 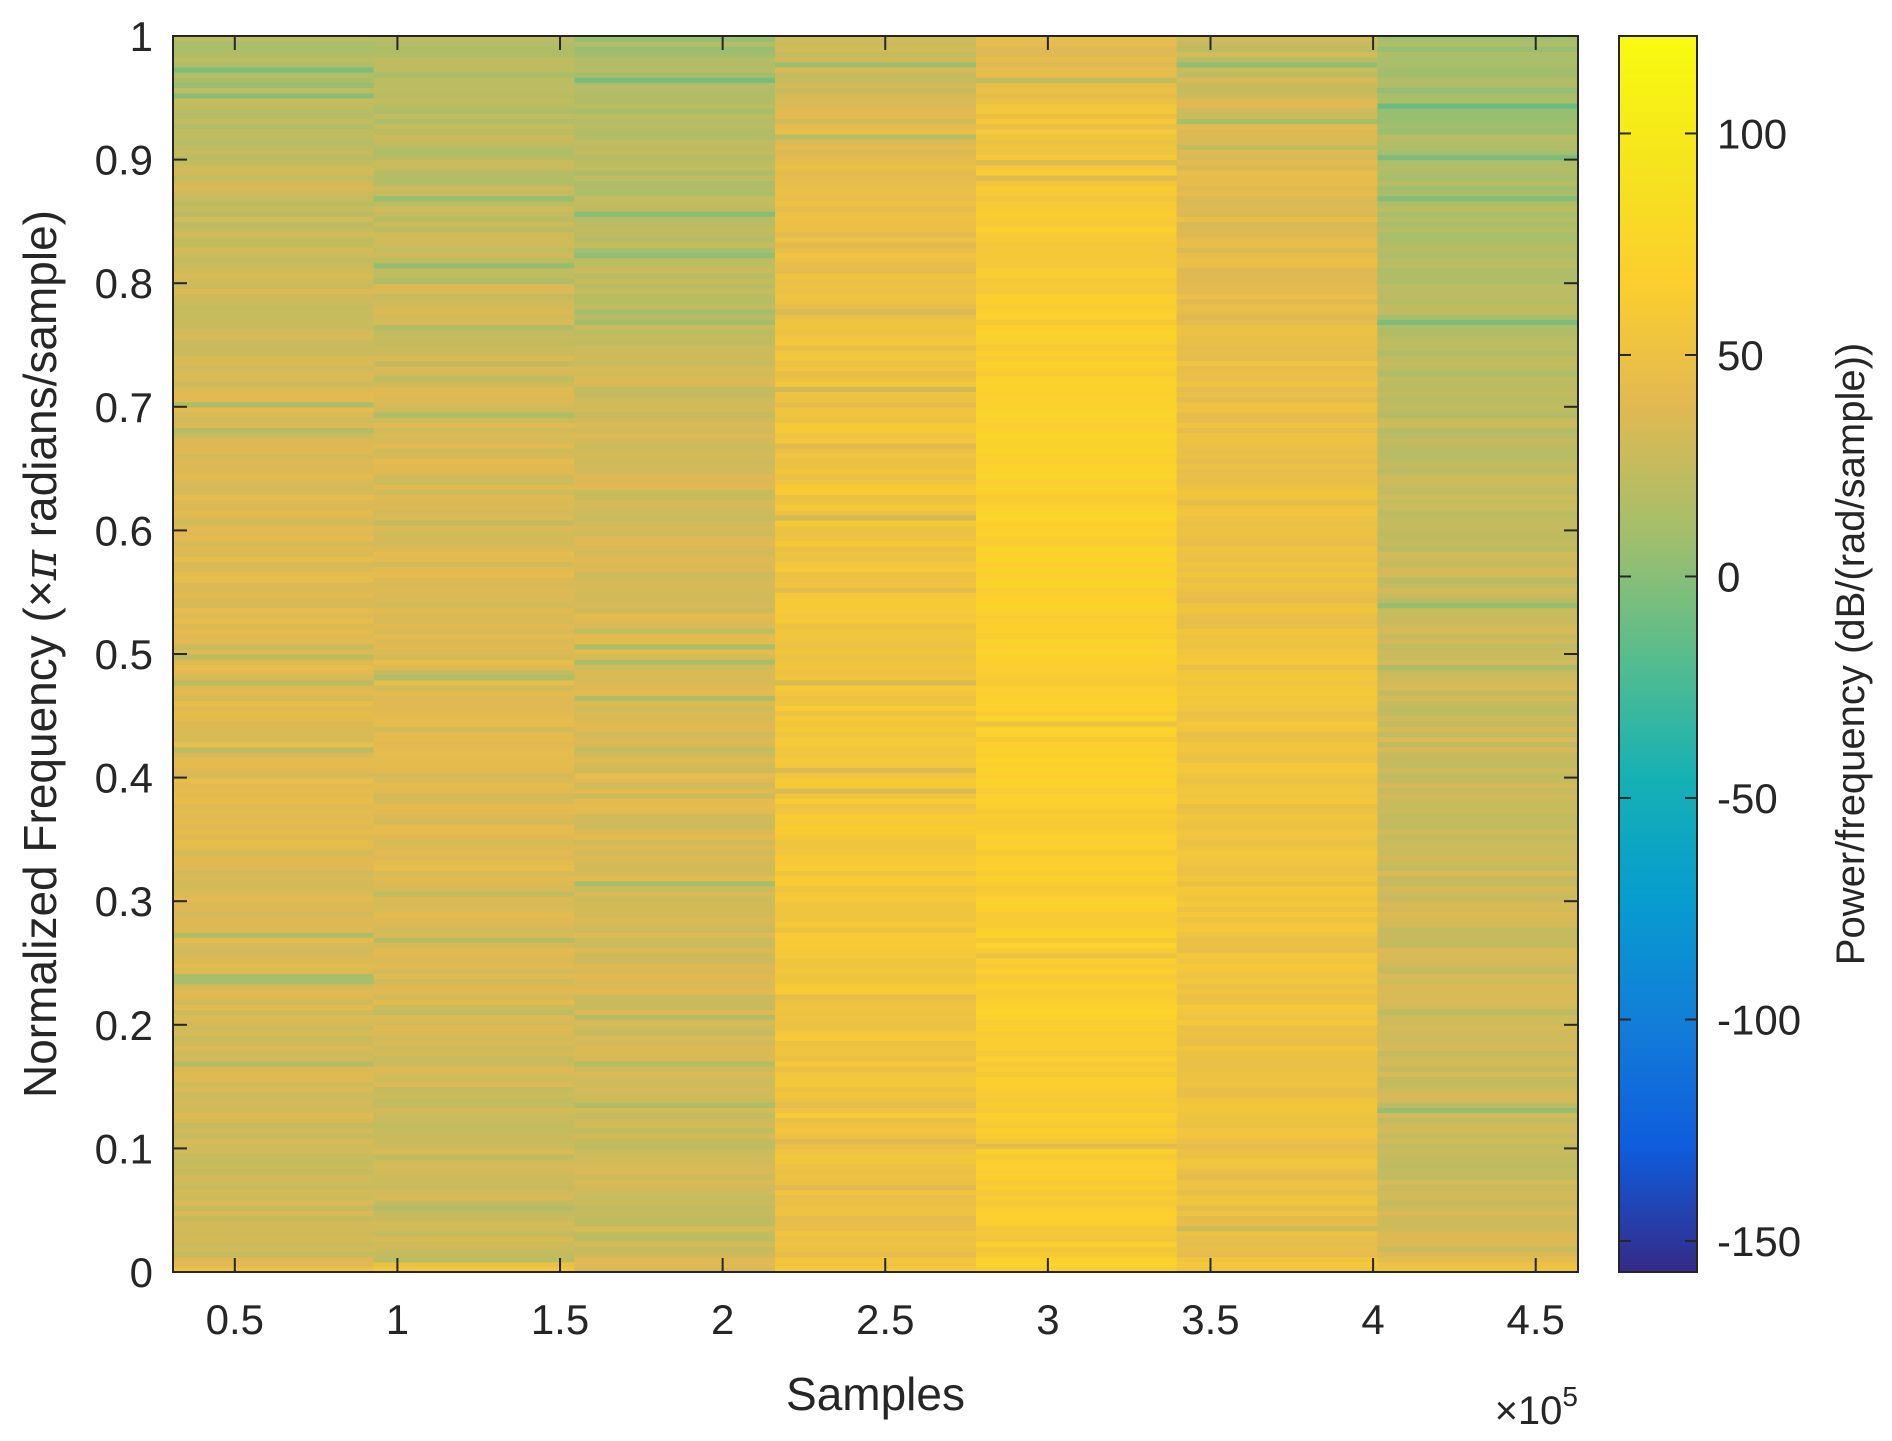 I want to click on x-tick-label: 2, so click(x=722, y=1319).